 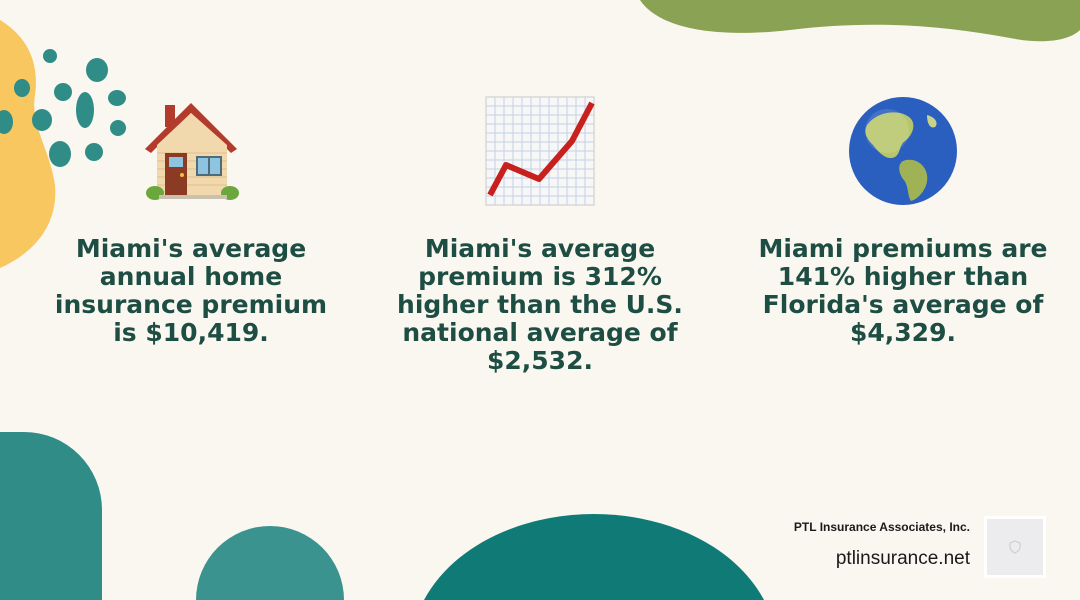 I want to click on olive-blob-shape, so click(x=860, y=21).